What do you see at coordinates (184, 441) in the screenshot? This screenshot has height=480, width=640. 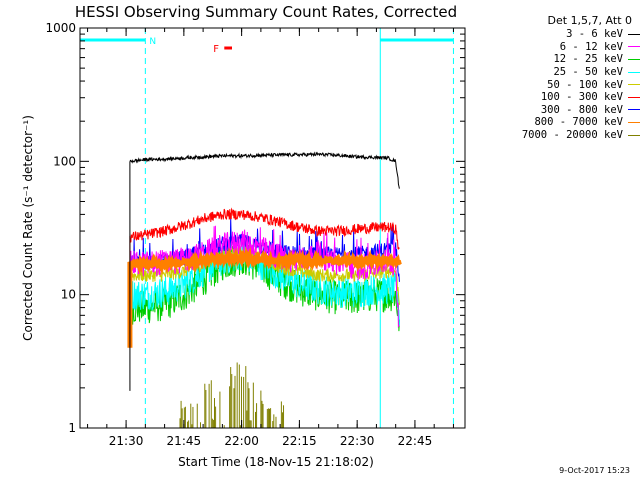 I see `x-tick-label: 21:45` at bounding box center [184, 441].